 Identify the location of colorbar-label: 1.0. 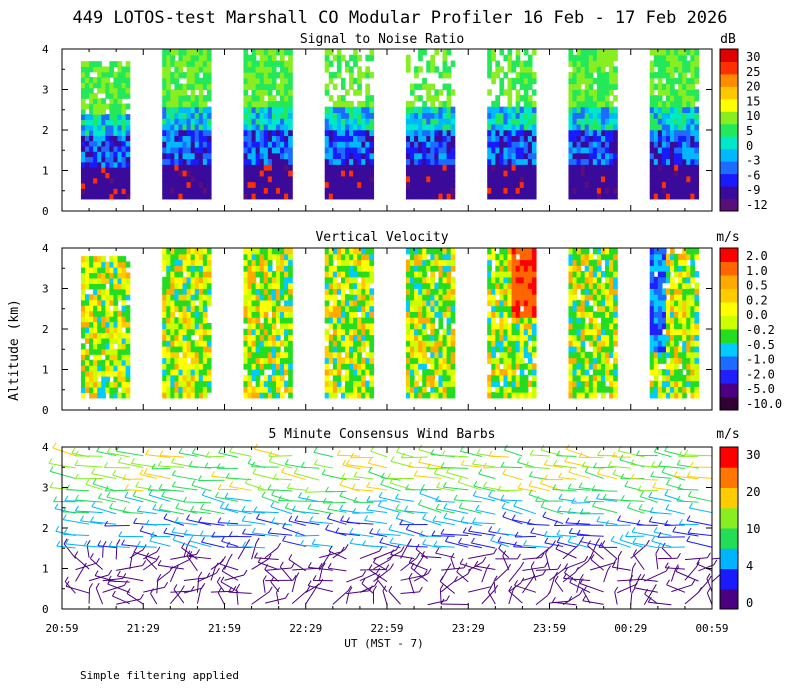
(757, 271).